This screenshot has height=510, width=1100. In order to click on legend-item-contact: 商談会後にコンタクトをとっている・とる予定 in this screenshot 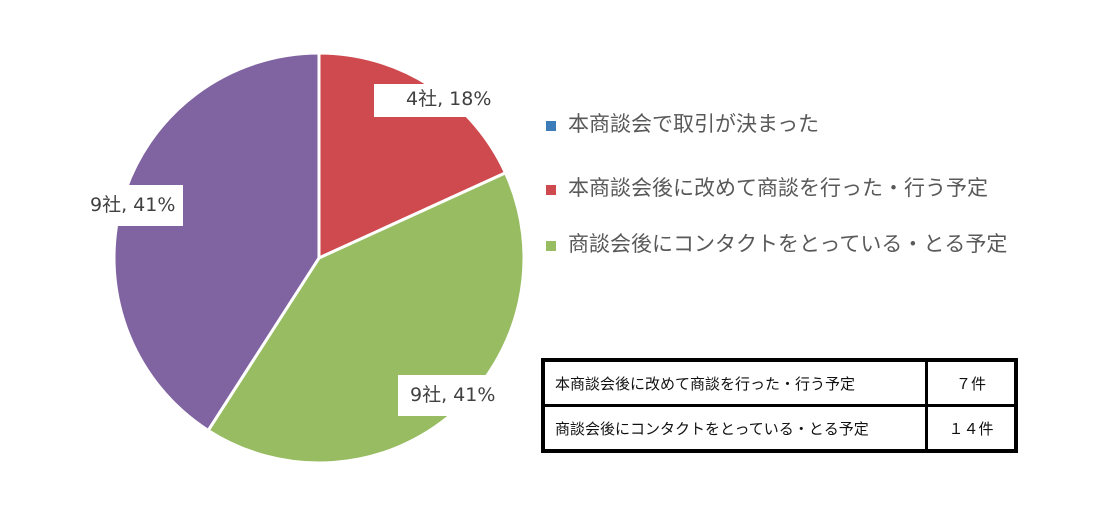, I will do `click(777, 244)`.